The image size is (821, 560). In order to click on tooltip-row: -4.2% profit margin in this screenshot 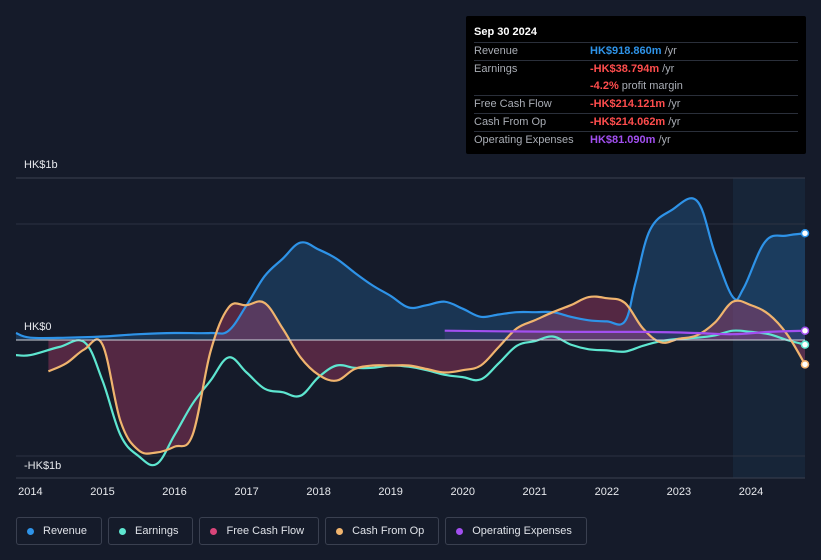, I will do `click(636, 86)`.